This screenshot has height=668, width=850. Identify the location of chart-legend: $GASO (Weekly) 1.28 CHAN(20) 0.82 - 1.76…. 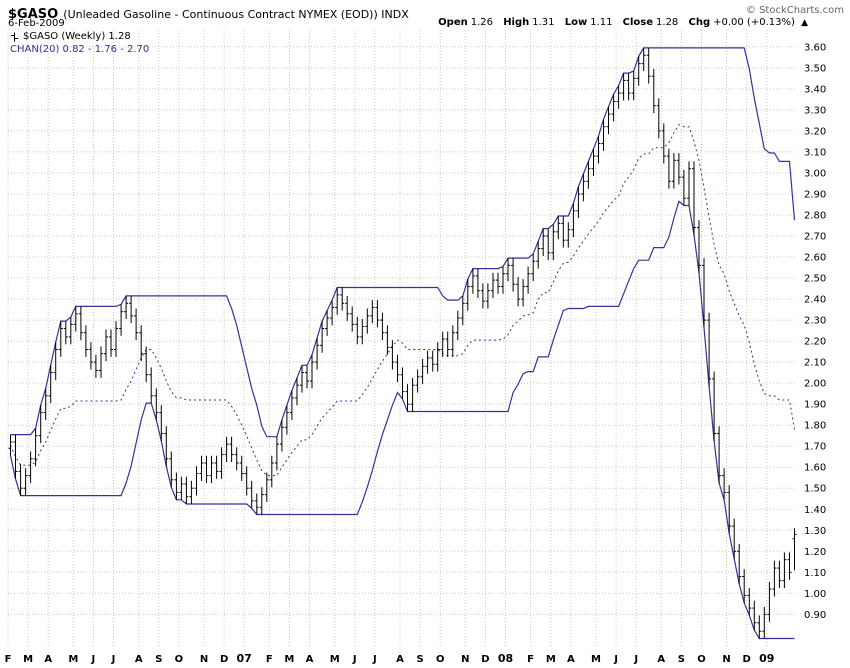
(79, 43).